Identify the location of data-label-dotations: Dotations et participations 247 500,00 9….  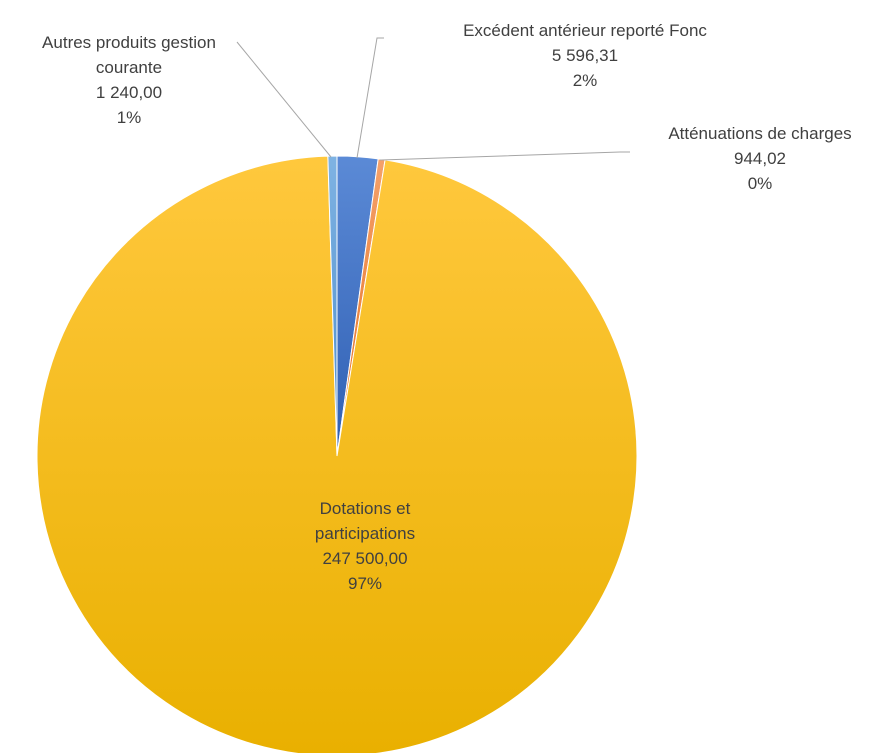
(365, 546).